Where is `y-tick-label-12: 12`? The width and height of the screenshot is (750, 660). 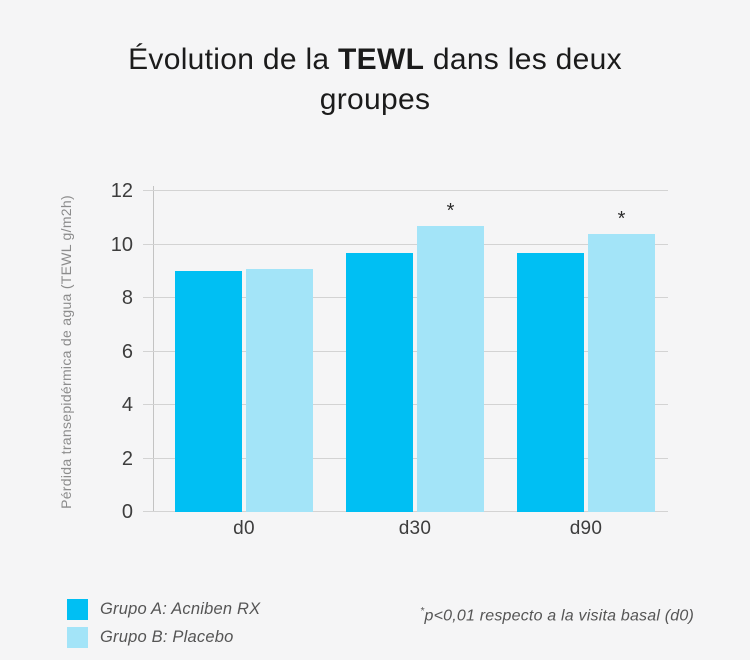 y-tick-label-12: 12 is located at coordinates (121, 191).